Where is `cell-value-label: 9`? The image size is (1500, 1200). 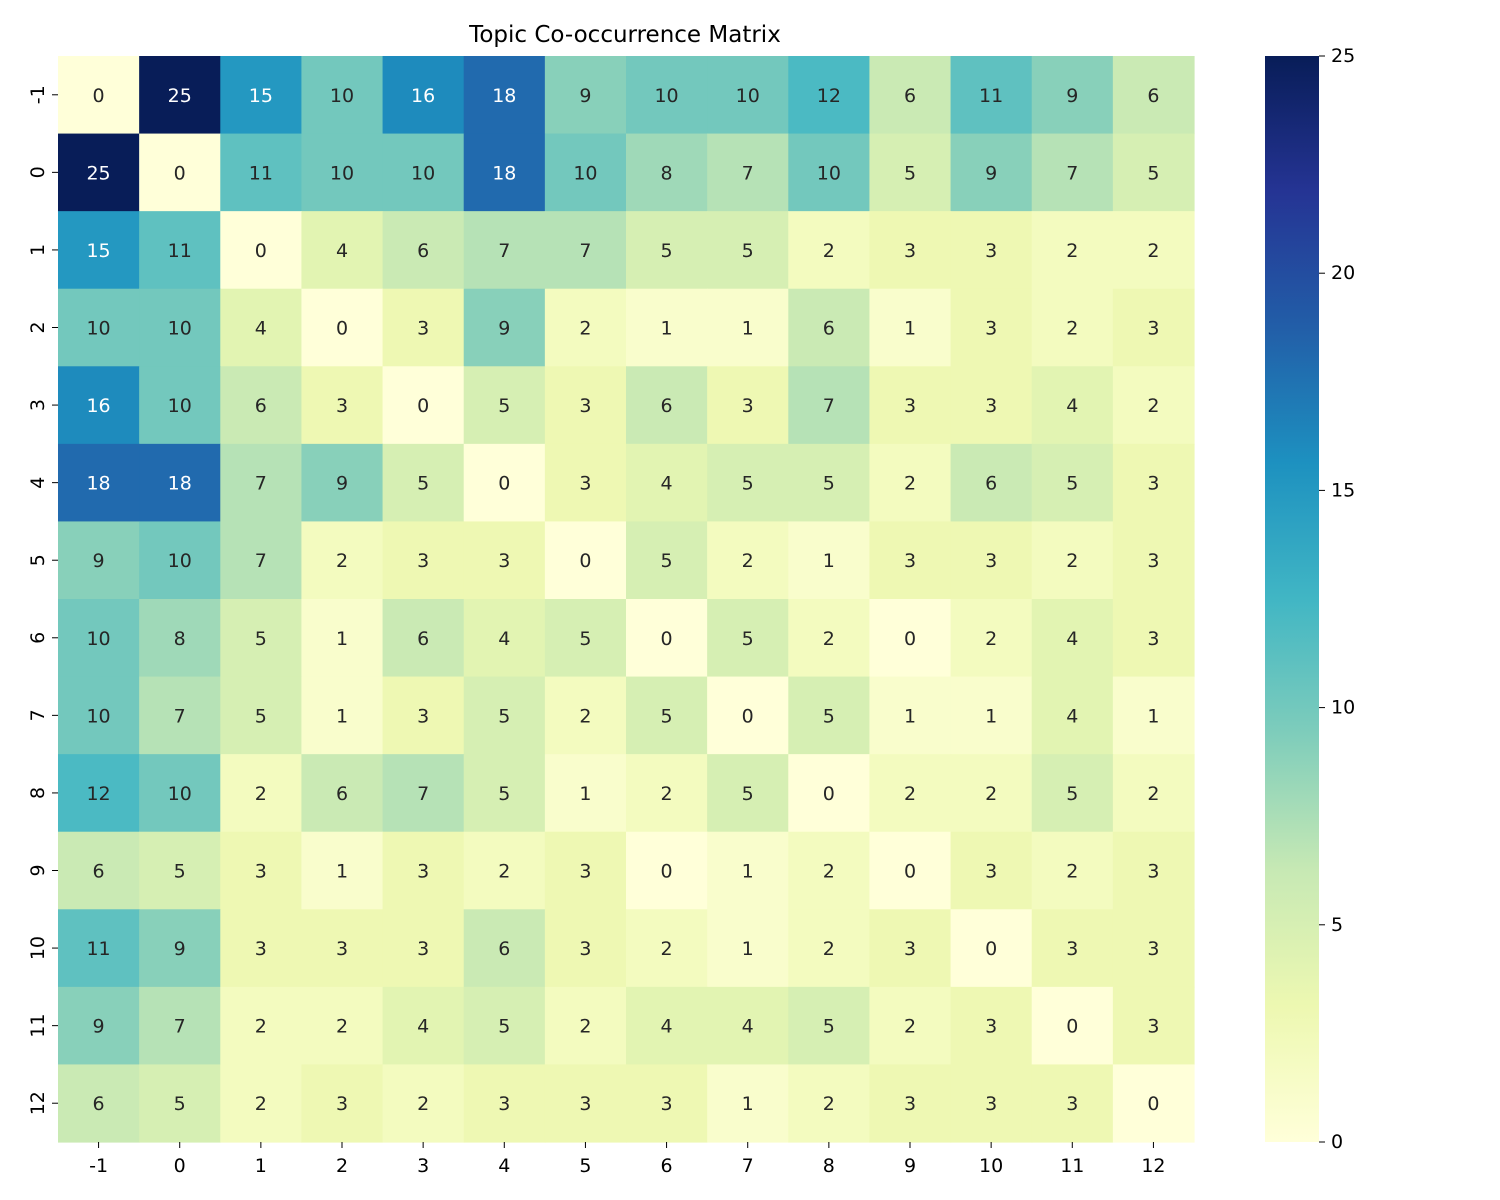 cell-value-label: 9 is located at coordinates (504, 329).